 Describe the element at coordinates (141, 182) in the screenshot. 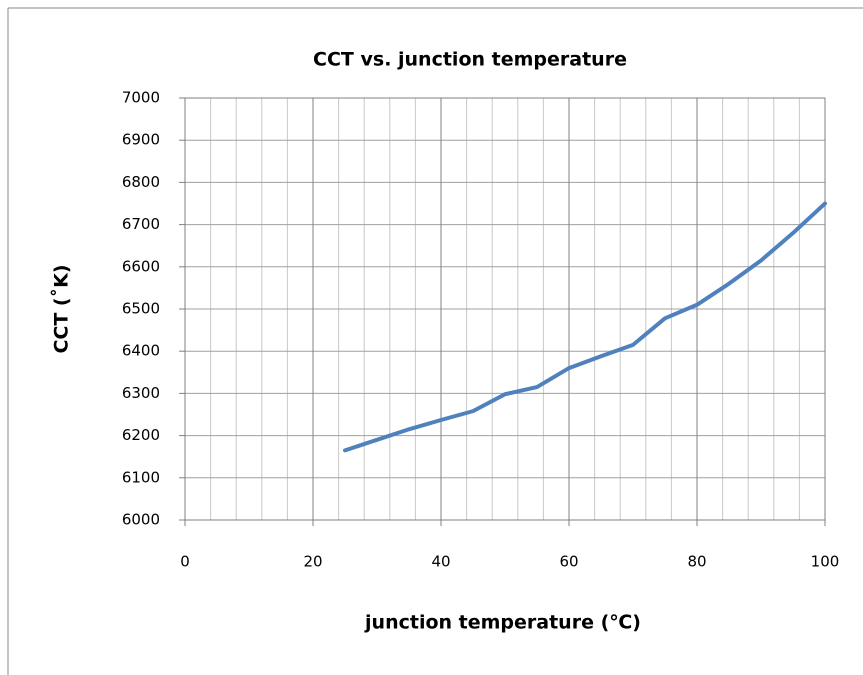

I see `y-tick-label: 6800` at that location.